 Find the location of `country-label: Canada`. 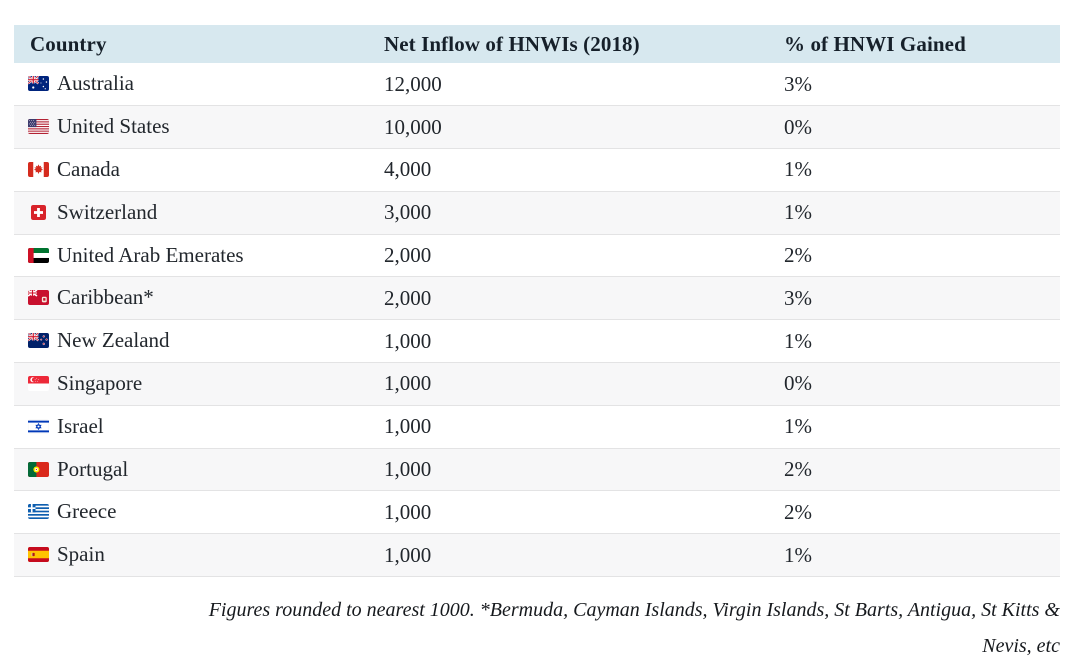

country-label: Canada is located at coordinates (88, 168).